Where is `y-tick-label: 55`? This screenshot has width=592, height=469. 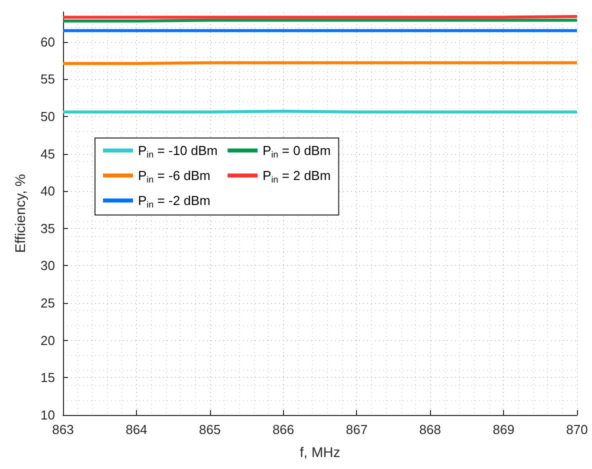
y-tick-label: 55 is located at coordinates (47, 79).